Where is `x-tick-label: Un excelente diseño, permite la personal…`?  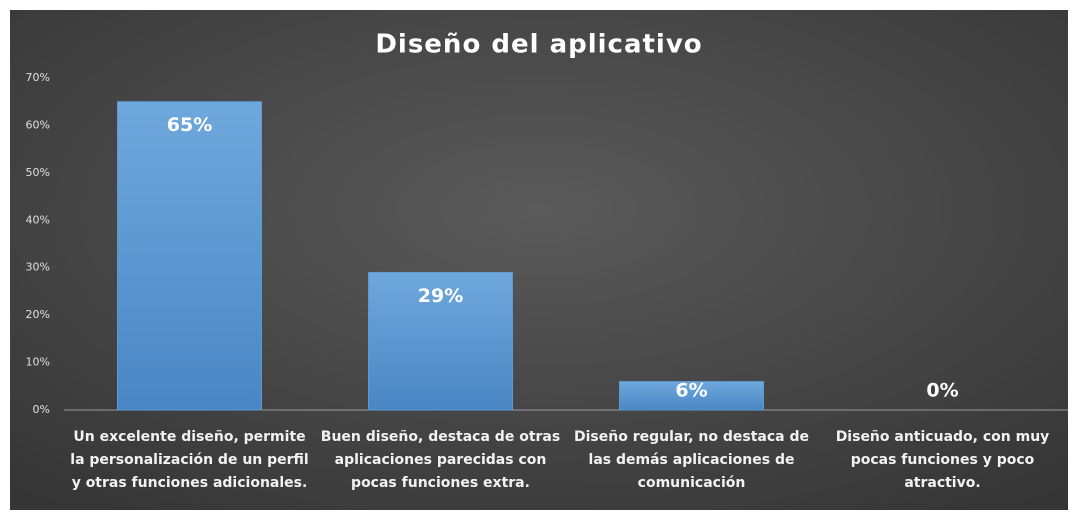
x-tick-label: Un excelente diseño, permite la personal… is located at coordinates (189, 460).